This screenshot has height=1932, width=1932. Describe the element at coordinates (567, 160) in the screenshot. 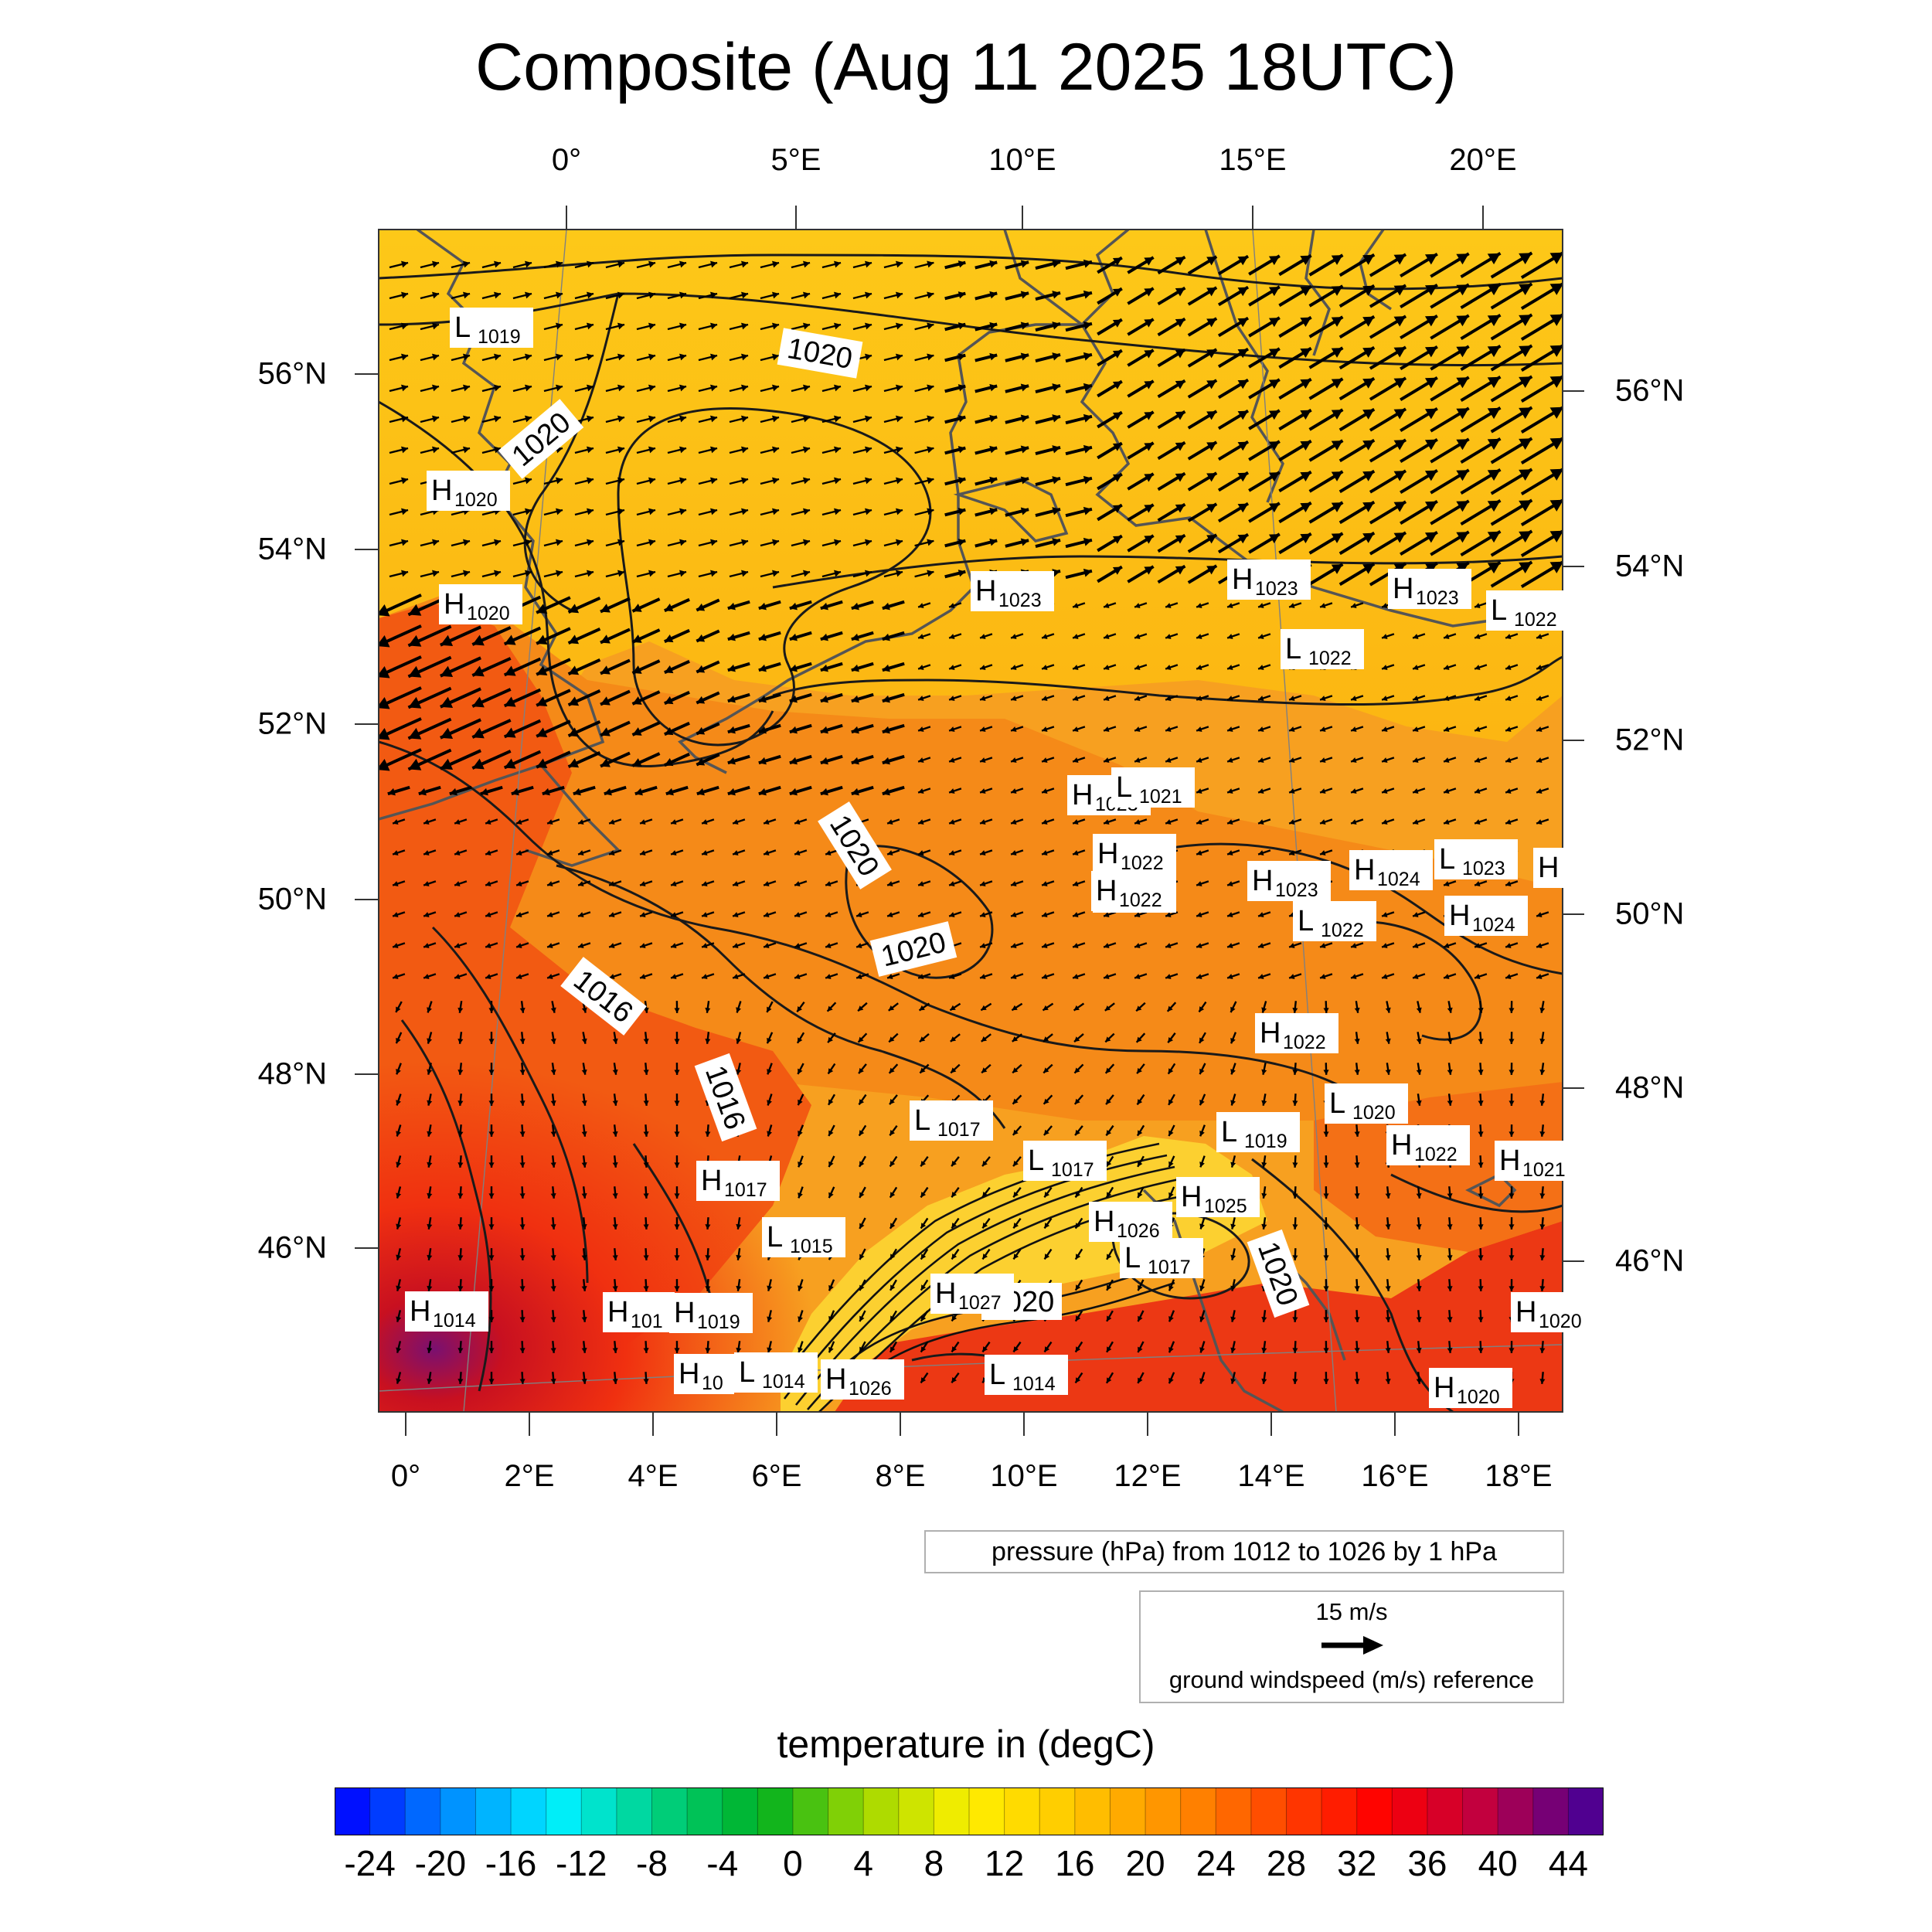

I see `lon-label-top: 0°` at that location.